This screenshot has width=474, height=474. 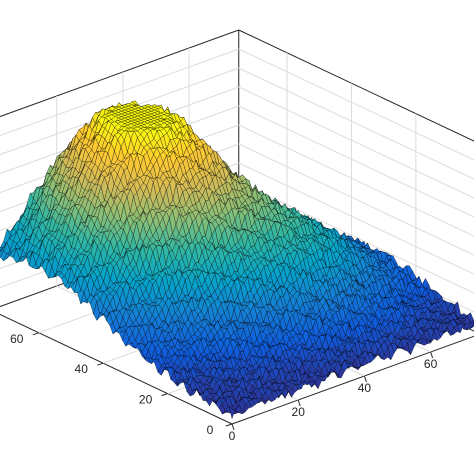 I want to click on y-axis-line, so click(x=116, y=369).